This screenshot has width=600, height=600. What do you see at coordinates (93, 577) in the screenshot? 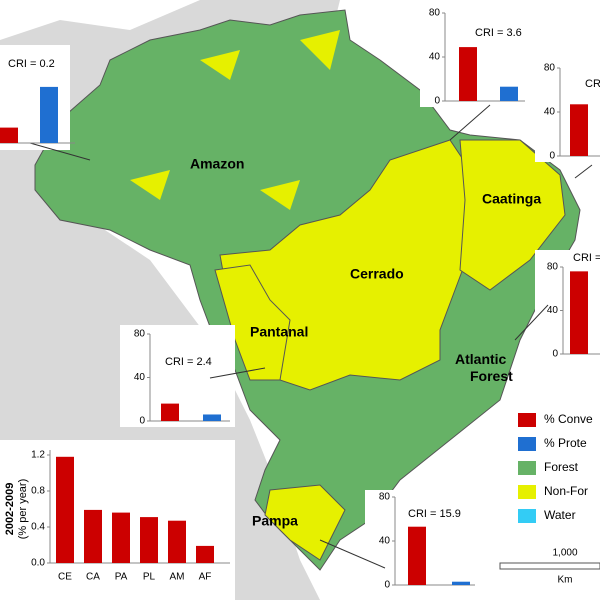
I see `x-tick-label: CA` at bounding box center [93, 577].